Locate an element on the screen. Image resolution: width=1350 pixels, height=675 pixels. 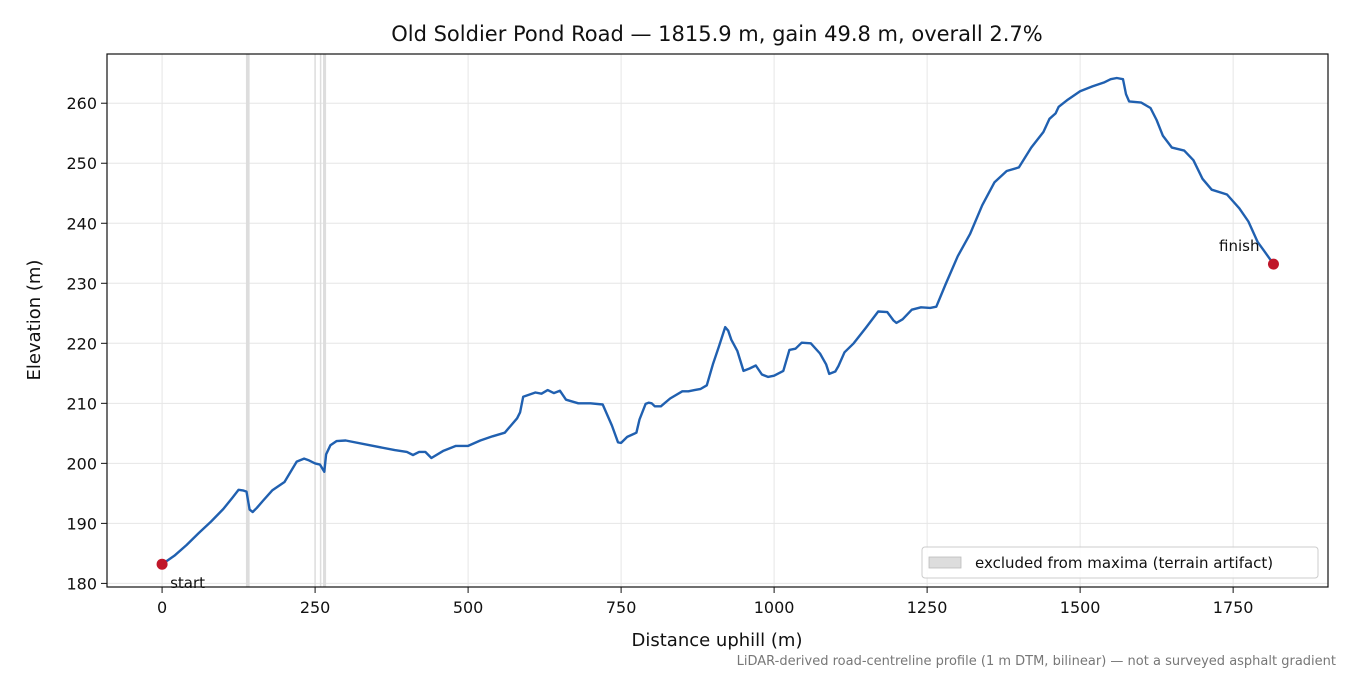
x-tick-label: 1750 is located at coordinates (1233, 607).